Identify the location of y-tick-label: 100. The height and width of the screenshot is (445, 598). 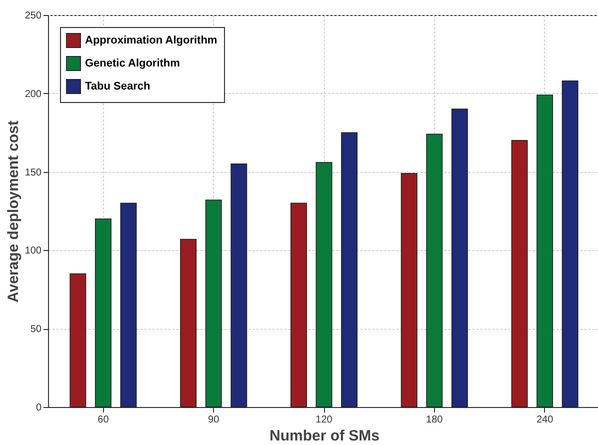
(33, 251).